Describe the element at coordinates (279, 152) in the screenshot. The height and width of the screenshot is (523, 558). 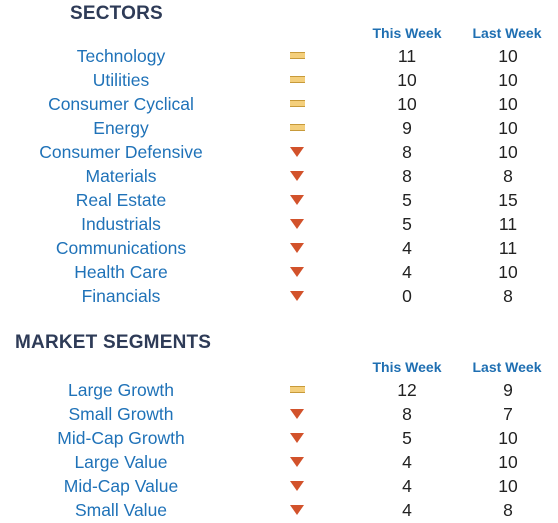
I see `table-row: Consumer Defensive 8 10` at that location.